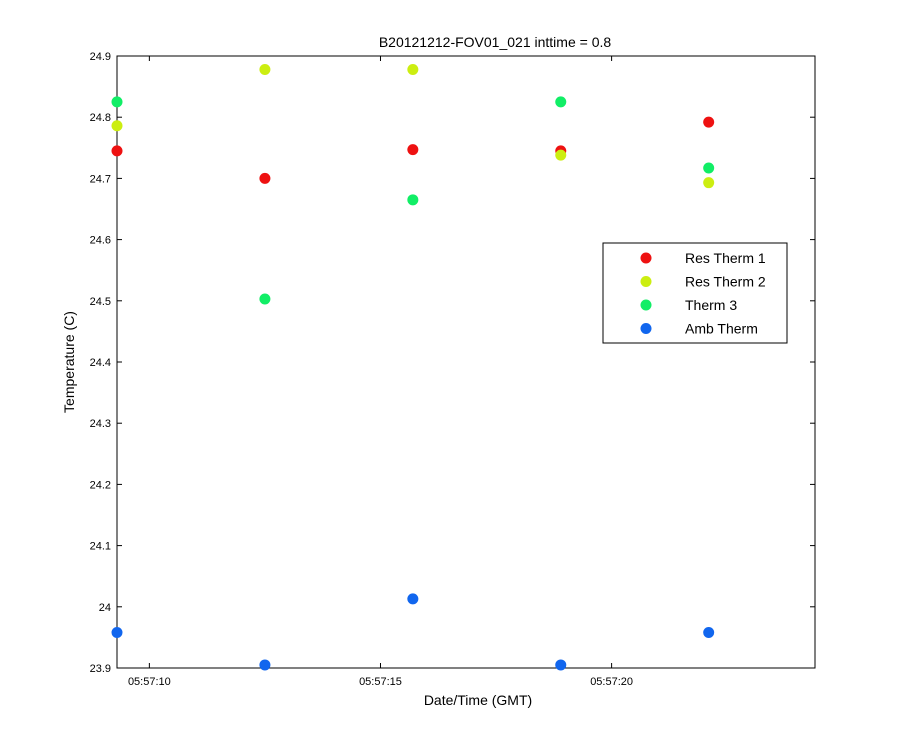 The image size is (900, 750). I want to click on x-tick-label: 05:57:20, so click(611, 682).